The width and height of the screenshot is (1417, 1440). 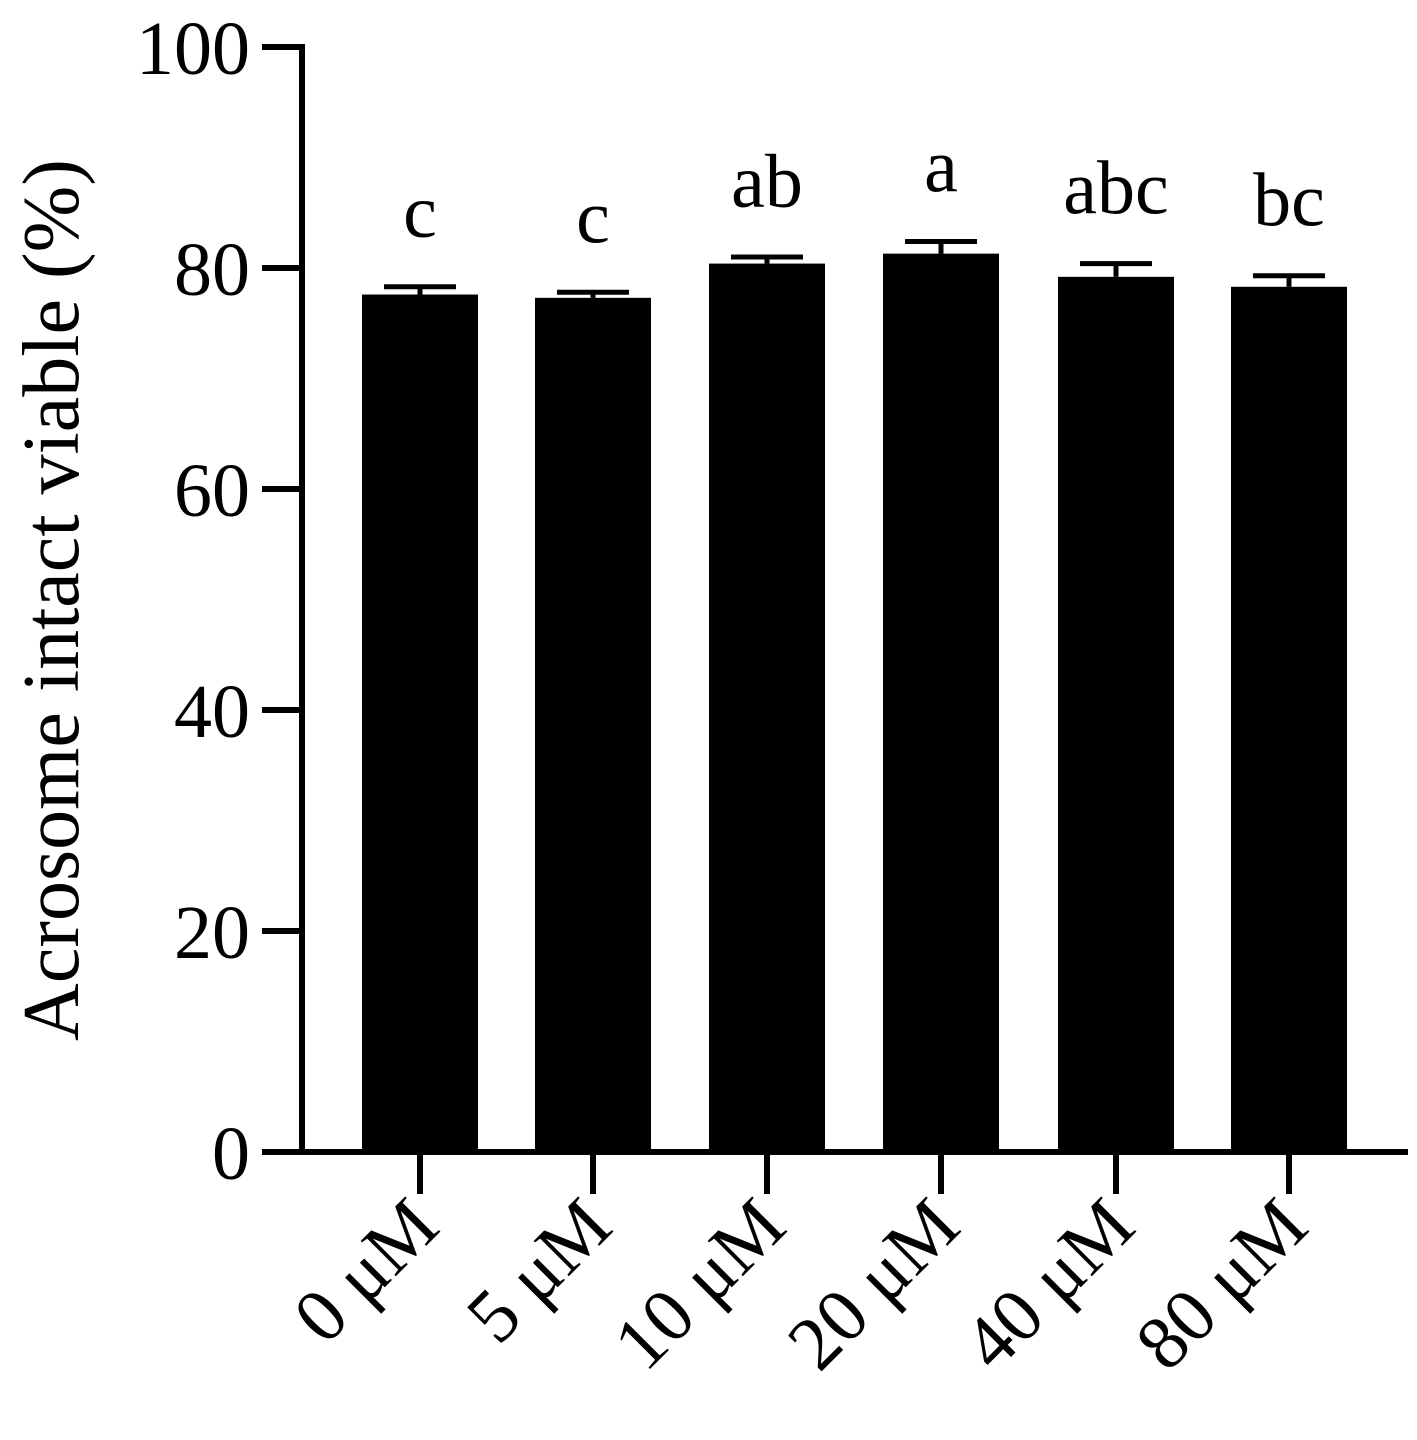 I want to click on y-tick-label: 0, so click(x=231, y=1154).